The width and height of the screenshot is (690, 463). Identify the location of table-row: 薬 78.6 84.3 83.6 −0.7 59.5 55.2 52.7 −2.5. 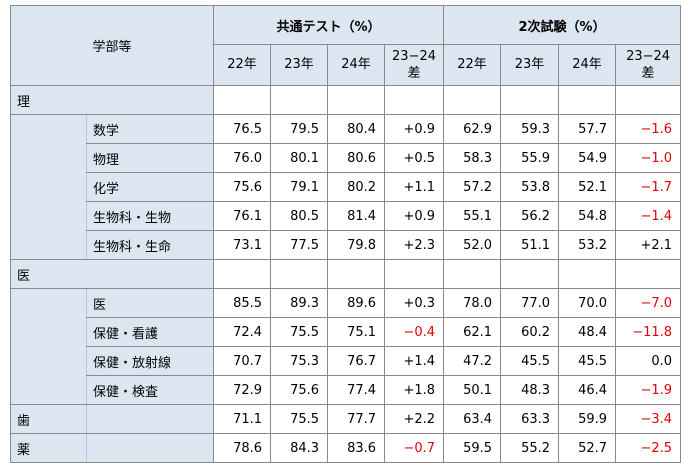
(346, 448).